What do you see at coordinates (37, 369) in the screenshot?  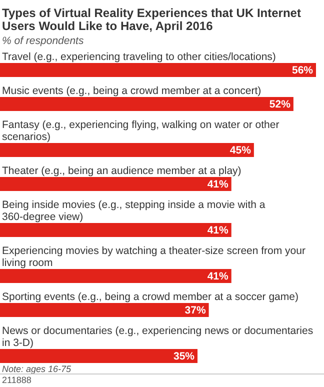 I see `annotation: Note: ages 16-75` at bounding box center [37, 369].